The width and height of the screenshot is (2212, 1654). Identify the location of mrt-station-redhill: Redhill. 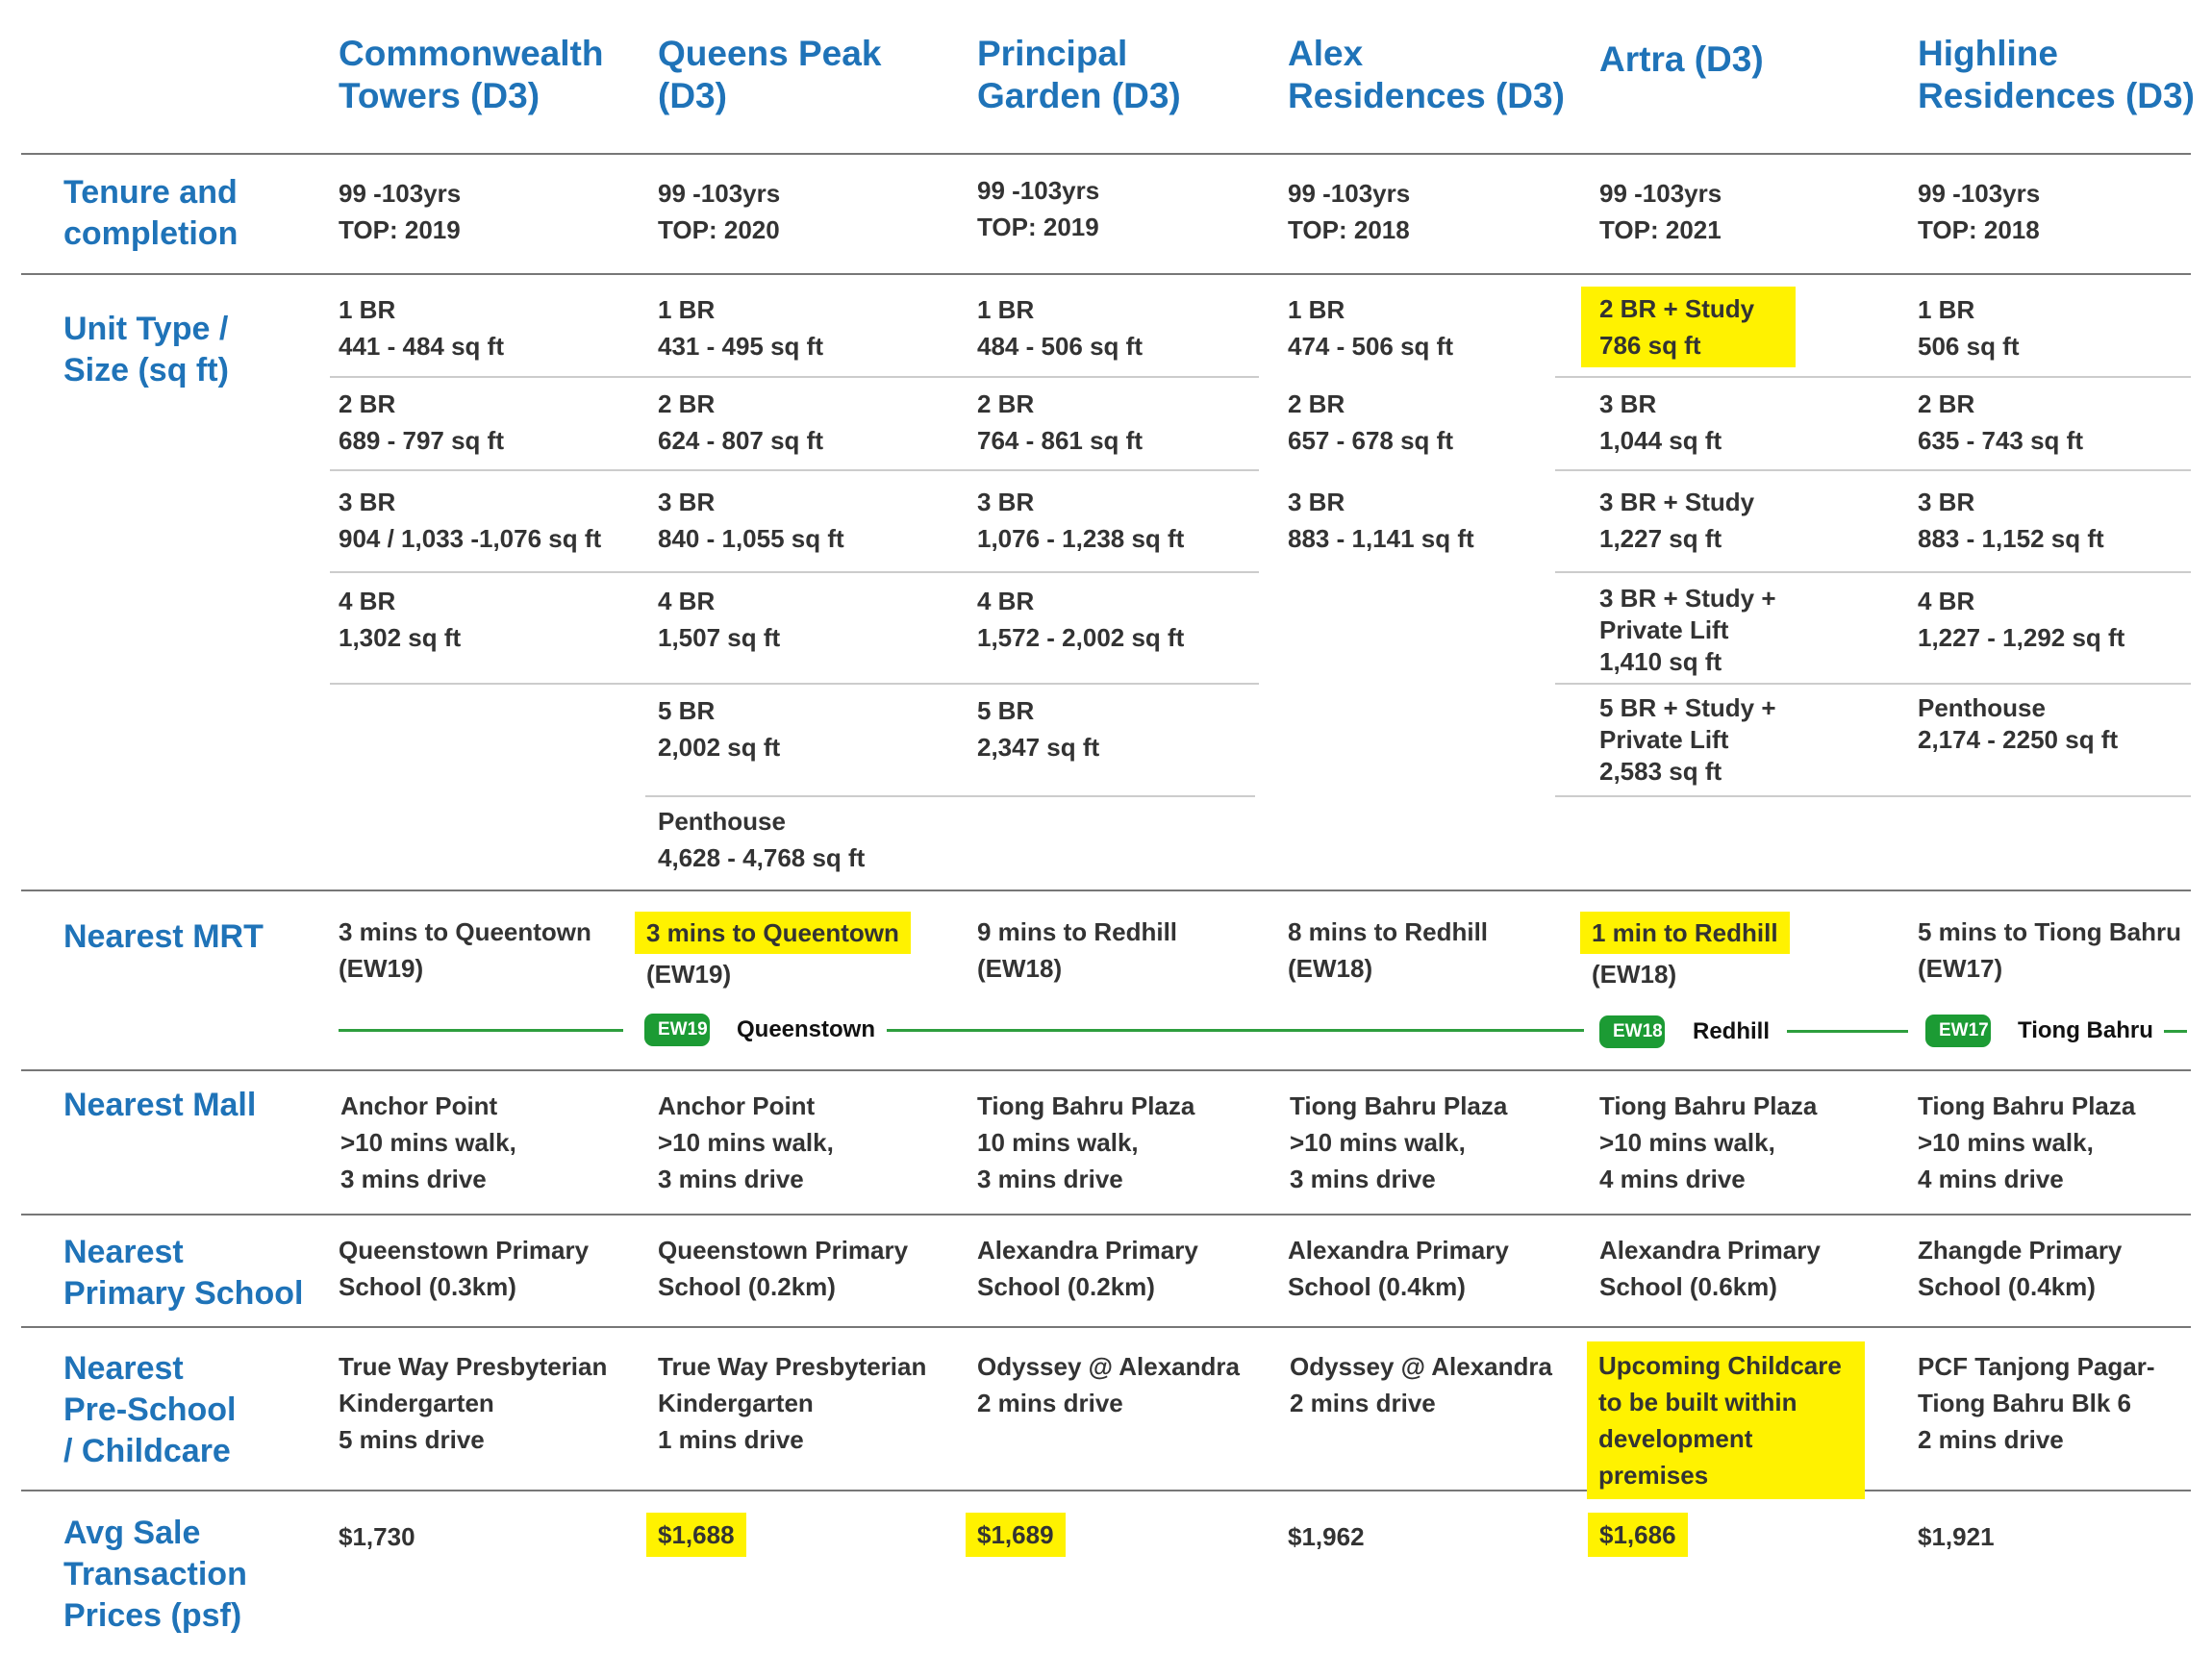
(1732, 1031).